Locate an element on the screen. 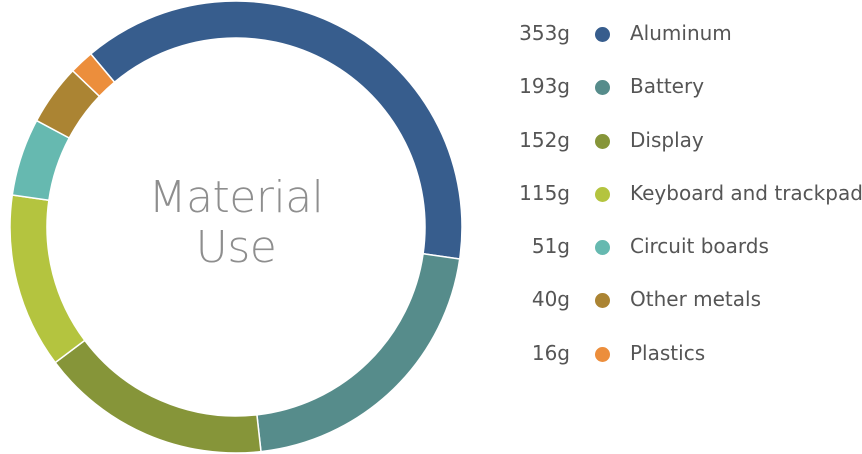 This screenshot has width=862, height=454. legend-value: 152g is located at coordinates (544, 139).